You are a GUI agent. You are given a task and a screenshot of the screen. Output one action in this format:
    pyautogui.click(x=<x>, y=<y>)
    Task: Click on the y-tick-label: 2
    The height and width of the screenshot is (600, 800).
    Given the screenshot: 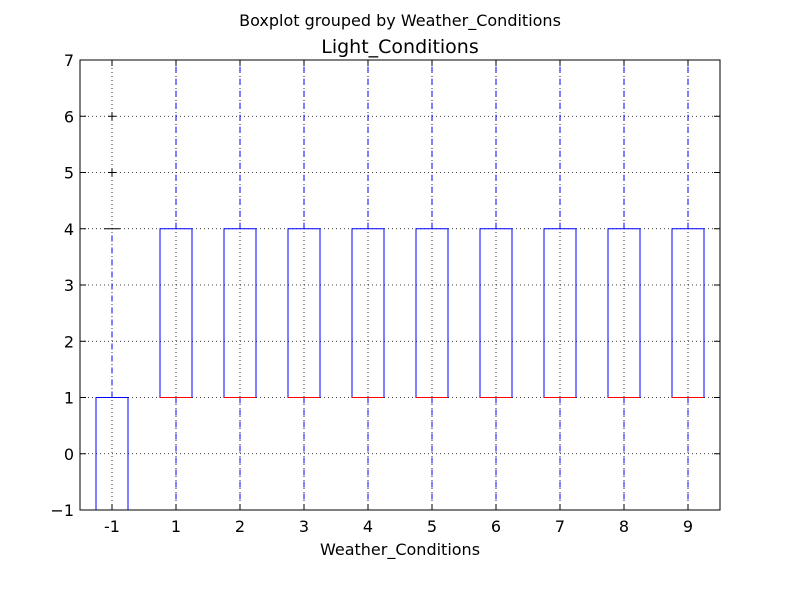 What is the action you would take?
    pyautogui.click(x=69, y=341)
    